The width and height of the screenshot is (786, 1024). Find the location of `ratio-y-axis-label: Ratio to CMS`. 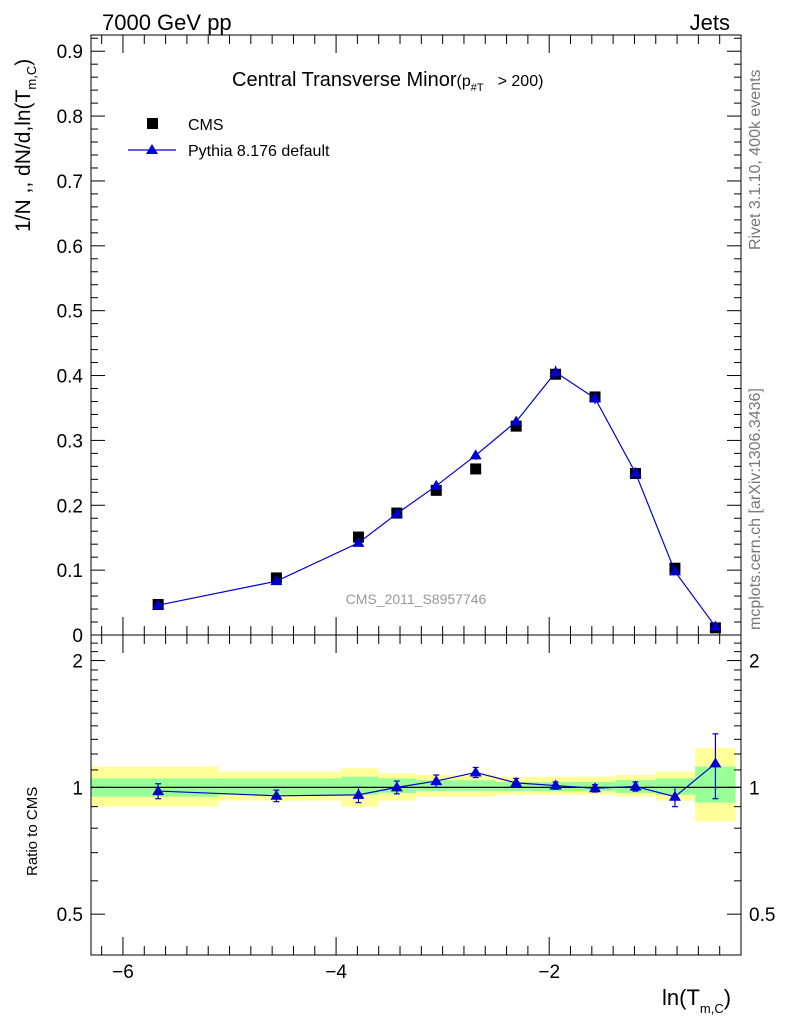

ratio-y-axis-label: Ratio to CMS is located at coordinates (32, 831).